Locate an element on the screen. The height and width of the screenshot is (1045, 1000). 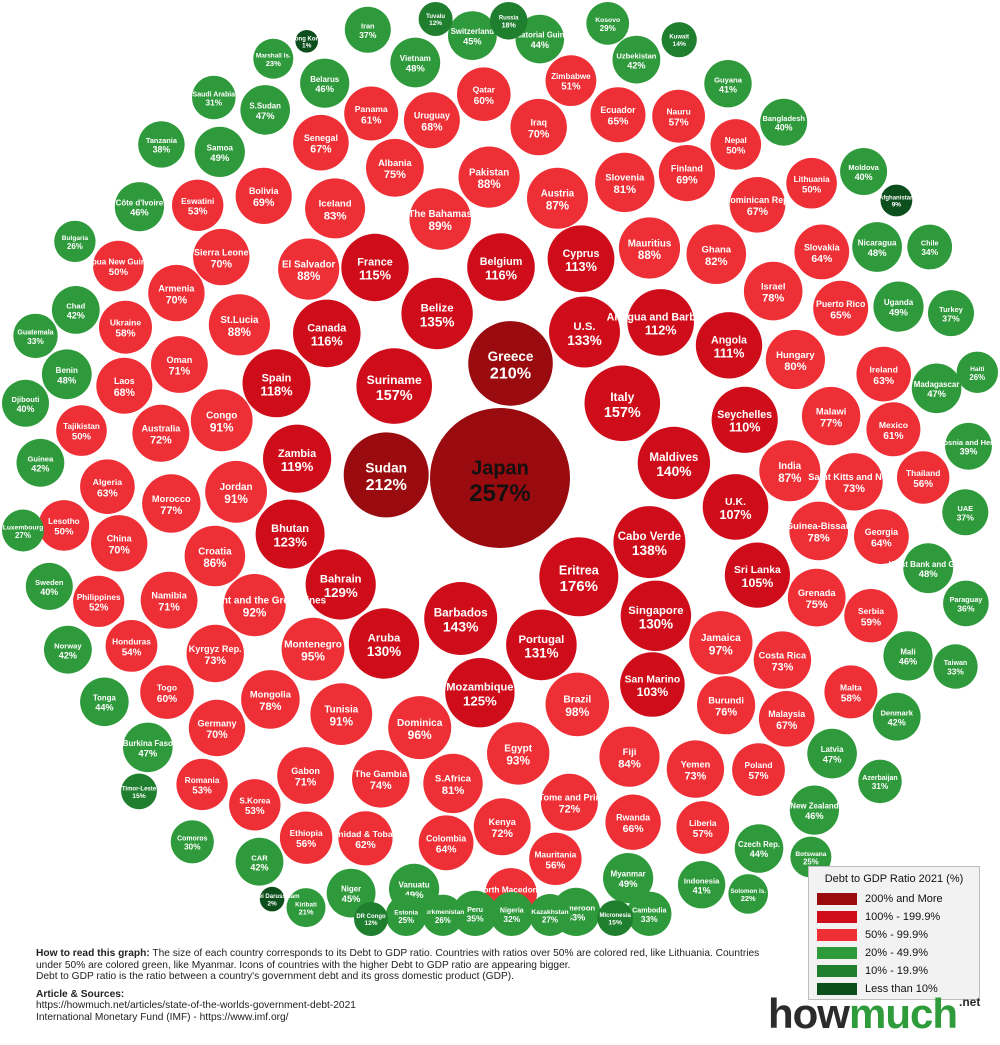
country-name: Canada is located at coordinates (327, 329).